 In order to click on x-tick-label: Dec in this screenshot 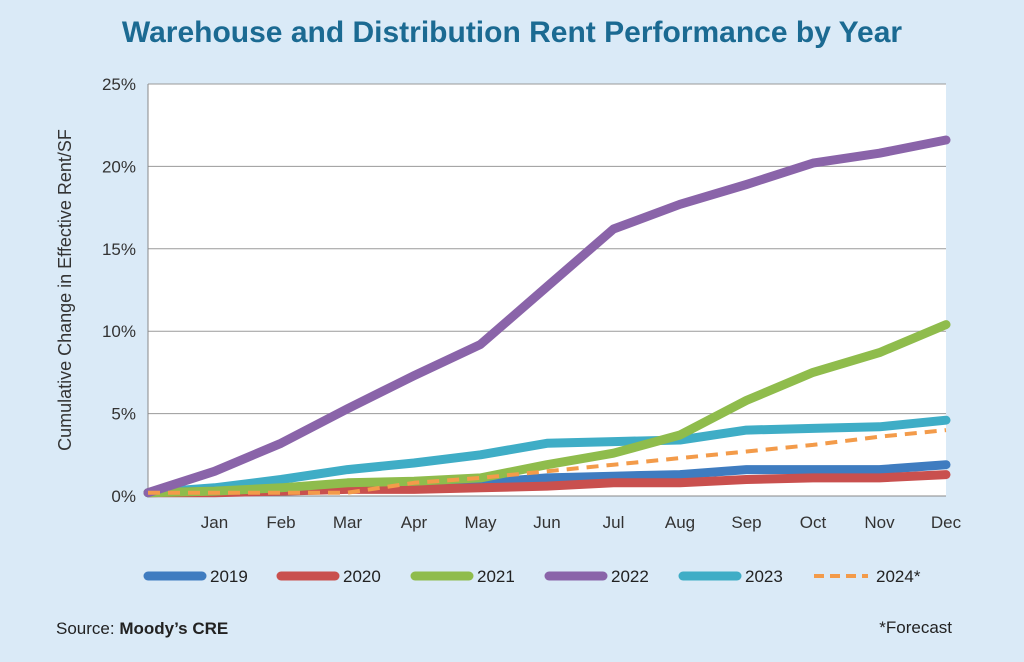, I will do `click(946, 522)`.